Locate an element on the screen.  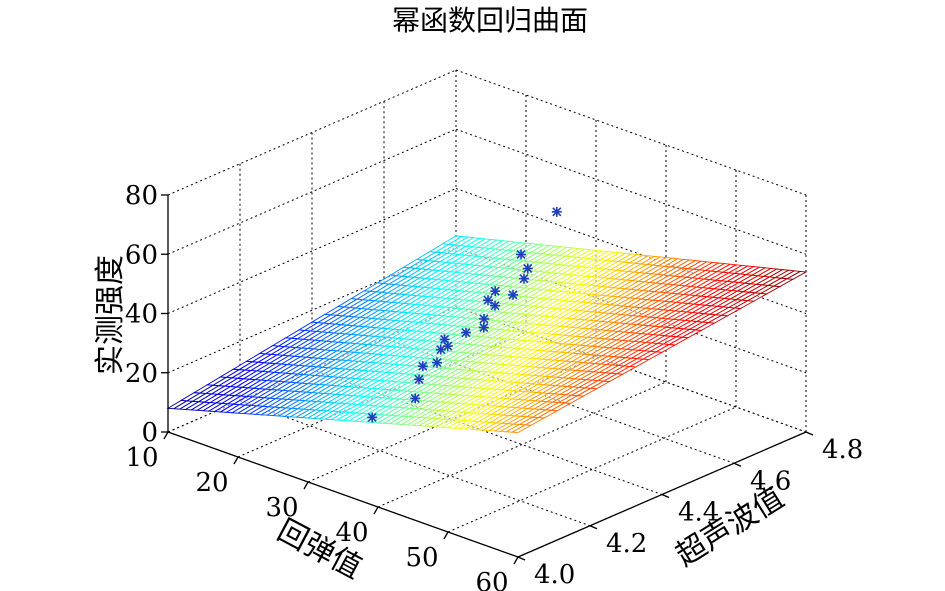
x-tick-label: 20 is located at coordinates (211, 483).